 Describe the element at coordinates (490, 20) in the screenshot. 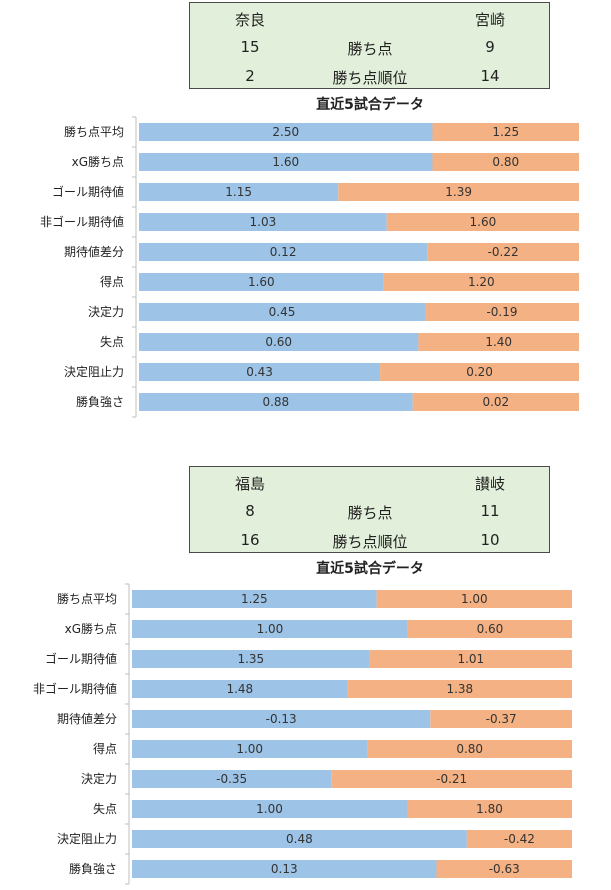

I see `away-team-name: 宮崎` at that location.